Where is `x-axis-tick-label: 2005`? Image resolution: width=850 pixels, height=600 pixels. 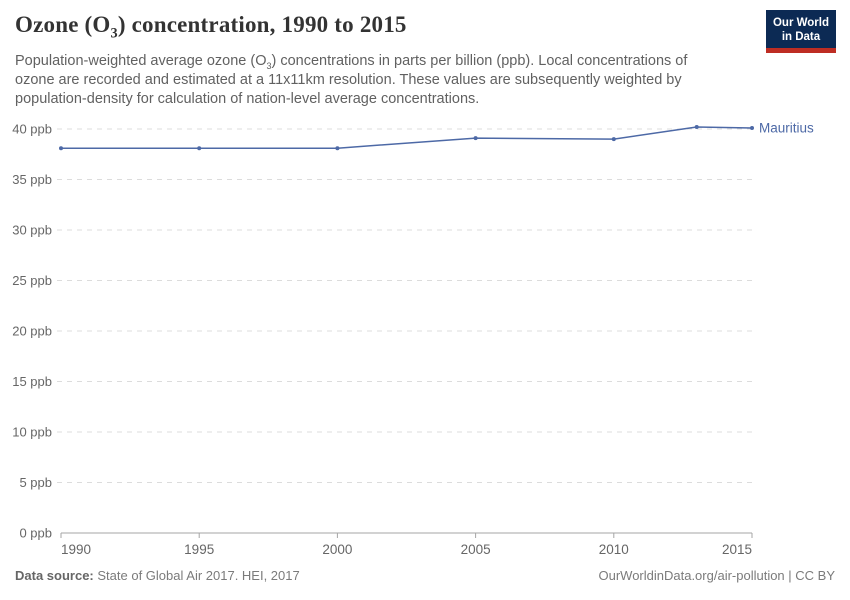
x-axis-tick-label: 2005 is located at coordinates (476, 549).